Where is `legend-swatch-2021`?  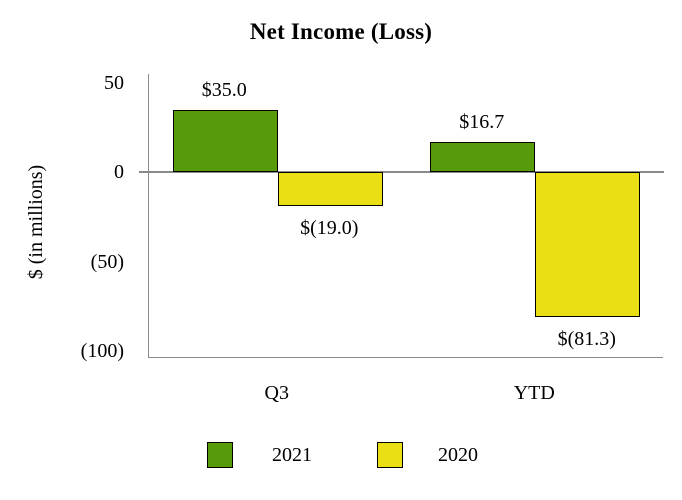
legend-swatch-2021 is located at coordinates (220, 455).